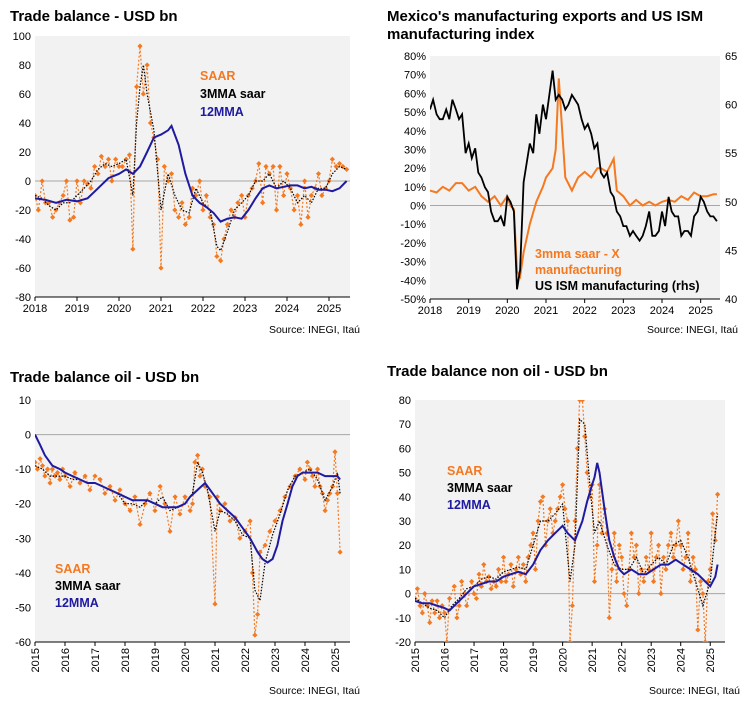 The image size is (750, 705). What do you see at coordinates (497, 371) in the screenshot?
I see `chart-title: Trade balance non oil - USD bn` at bounding box center [497, 371].